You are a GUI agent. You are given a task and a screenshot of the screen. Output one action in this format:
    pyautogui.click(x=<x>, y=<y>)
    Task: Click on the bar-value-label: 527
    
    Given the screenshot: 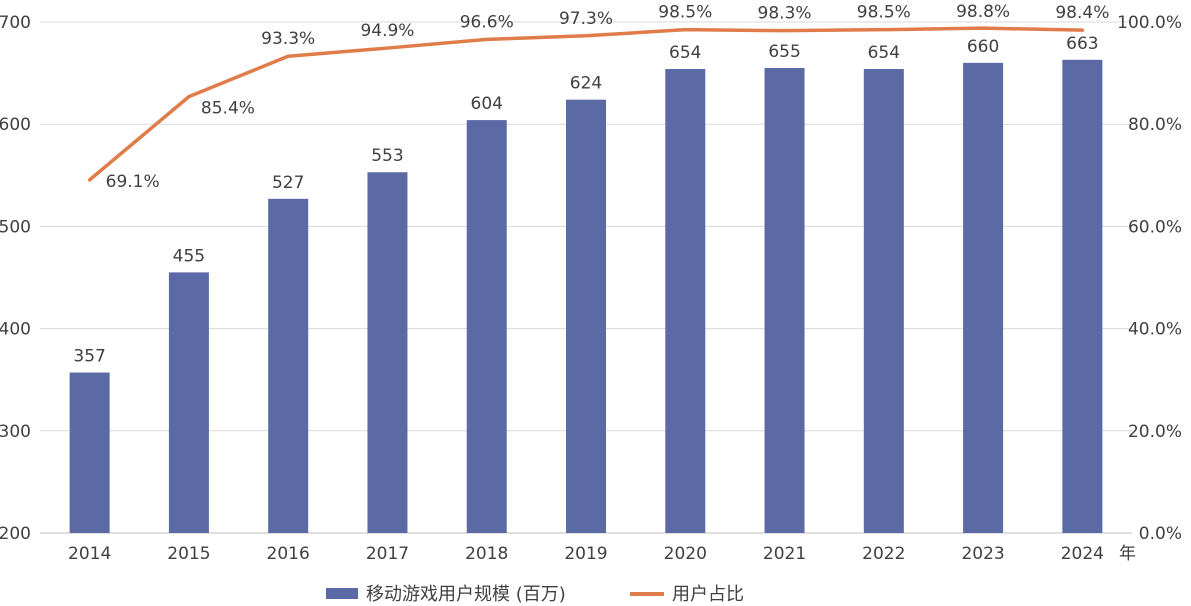 What is the action you would take?
    pyautogui.click(x=288, y=183)
    